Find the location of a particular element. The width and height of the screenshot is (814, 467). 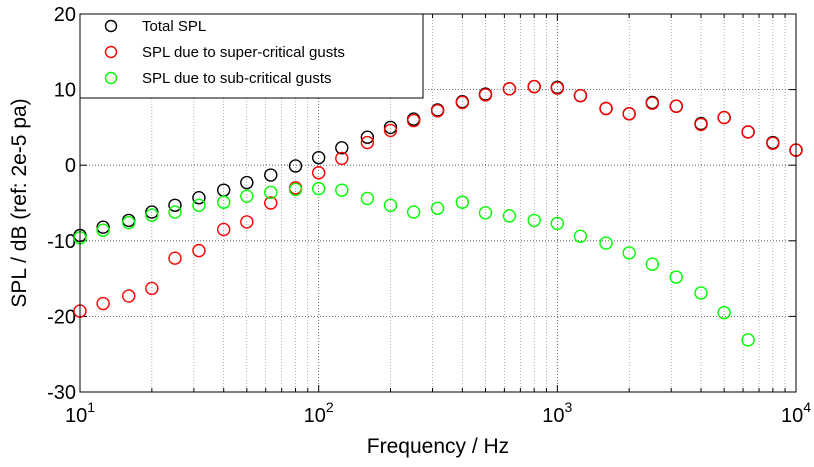

x-tick-label: 10¹ is located at coordinates (80, 413).